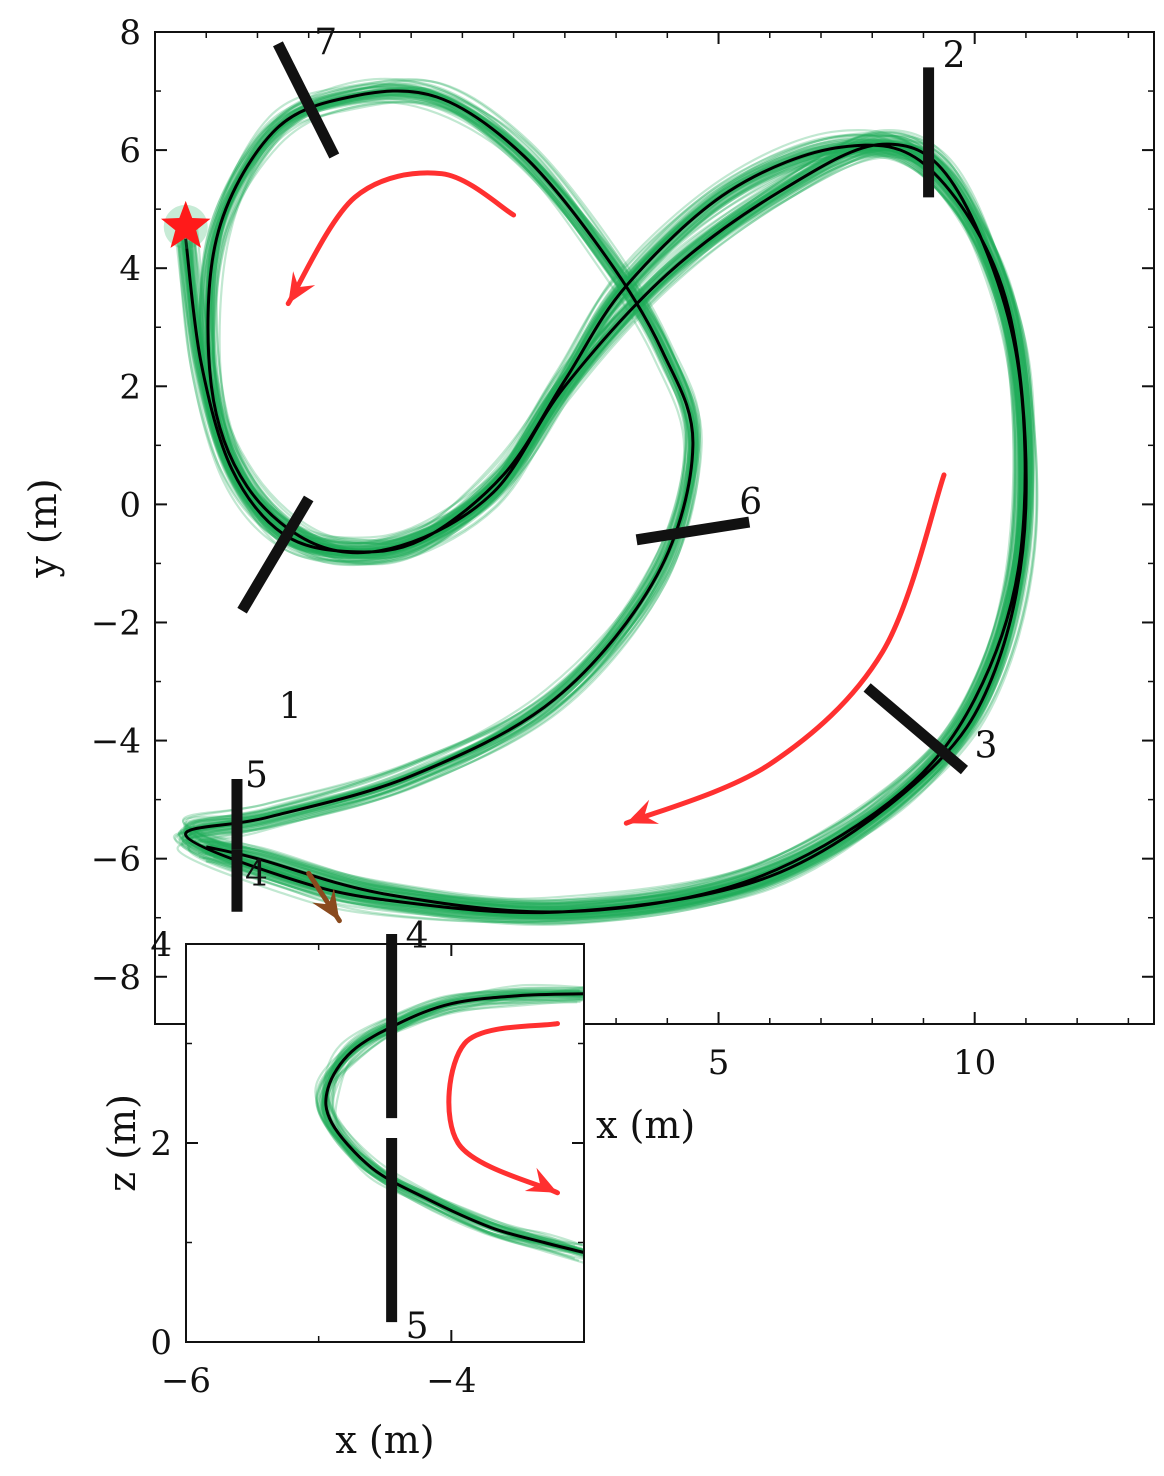 This screenshot has width=1164, height=1476. I want to click on inset-ticks: −6 −4 0 2 4, so click(367, 1163).